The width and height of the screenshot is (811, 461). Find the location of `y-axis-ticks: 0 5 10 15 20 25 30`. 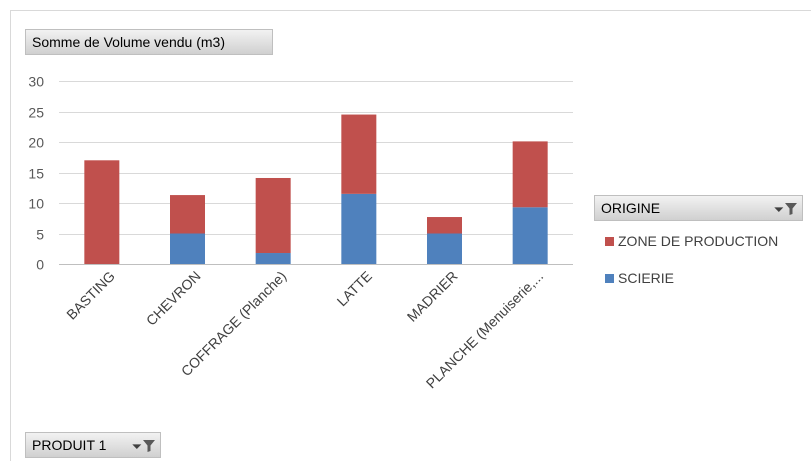

y-axis-ticks: 0 5 10 15 20 25 30 is located at coordinates (36, 173).